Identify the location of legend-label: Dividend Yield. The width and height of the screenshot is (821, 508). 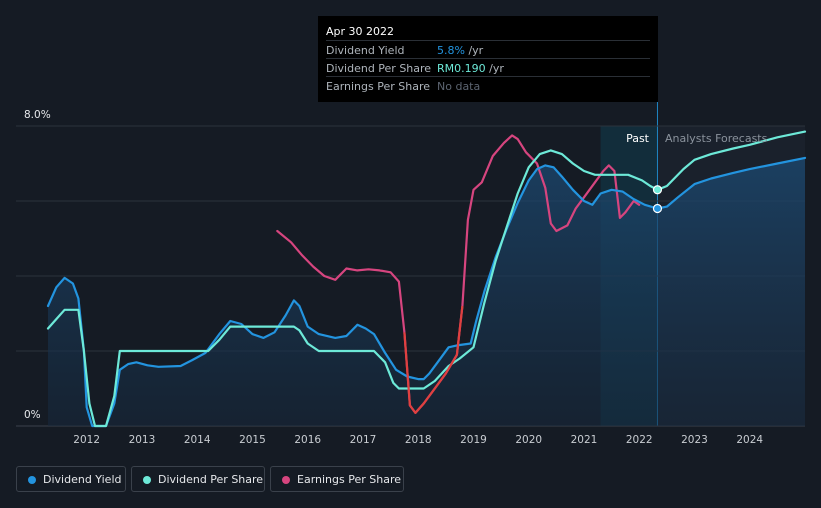
(82, 479).